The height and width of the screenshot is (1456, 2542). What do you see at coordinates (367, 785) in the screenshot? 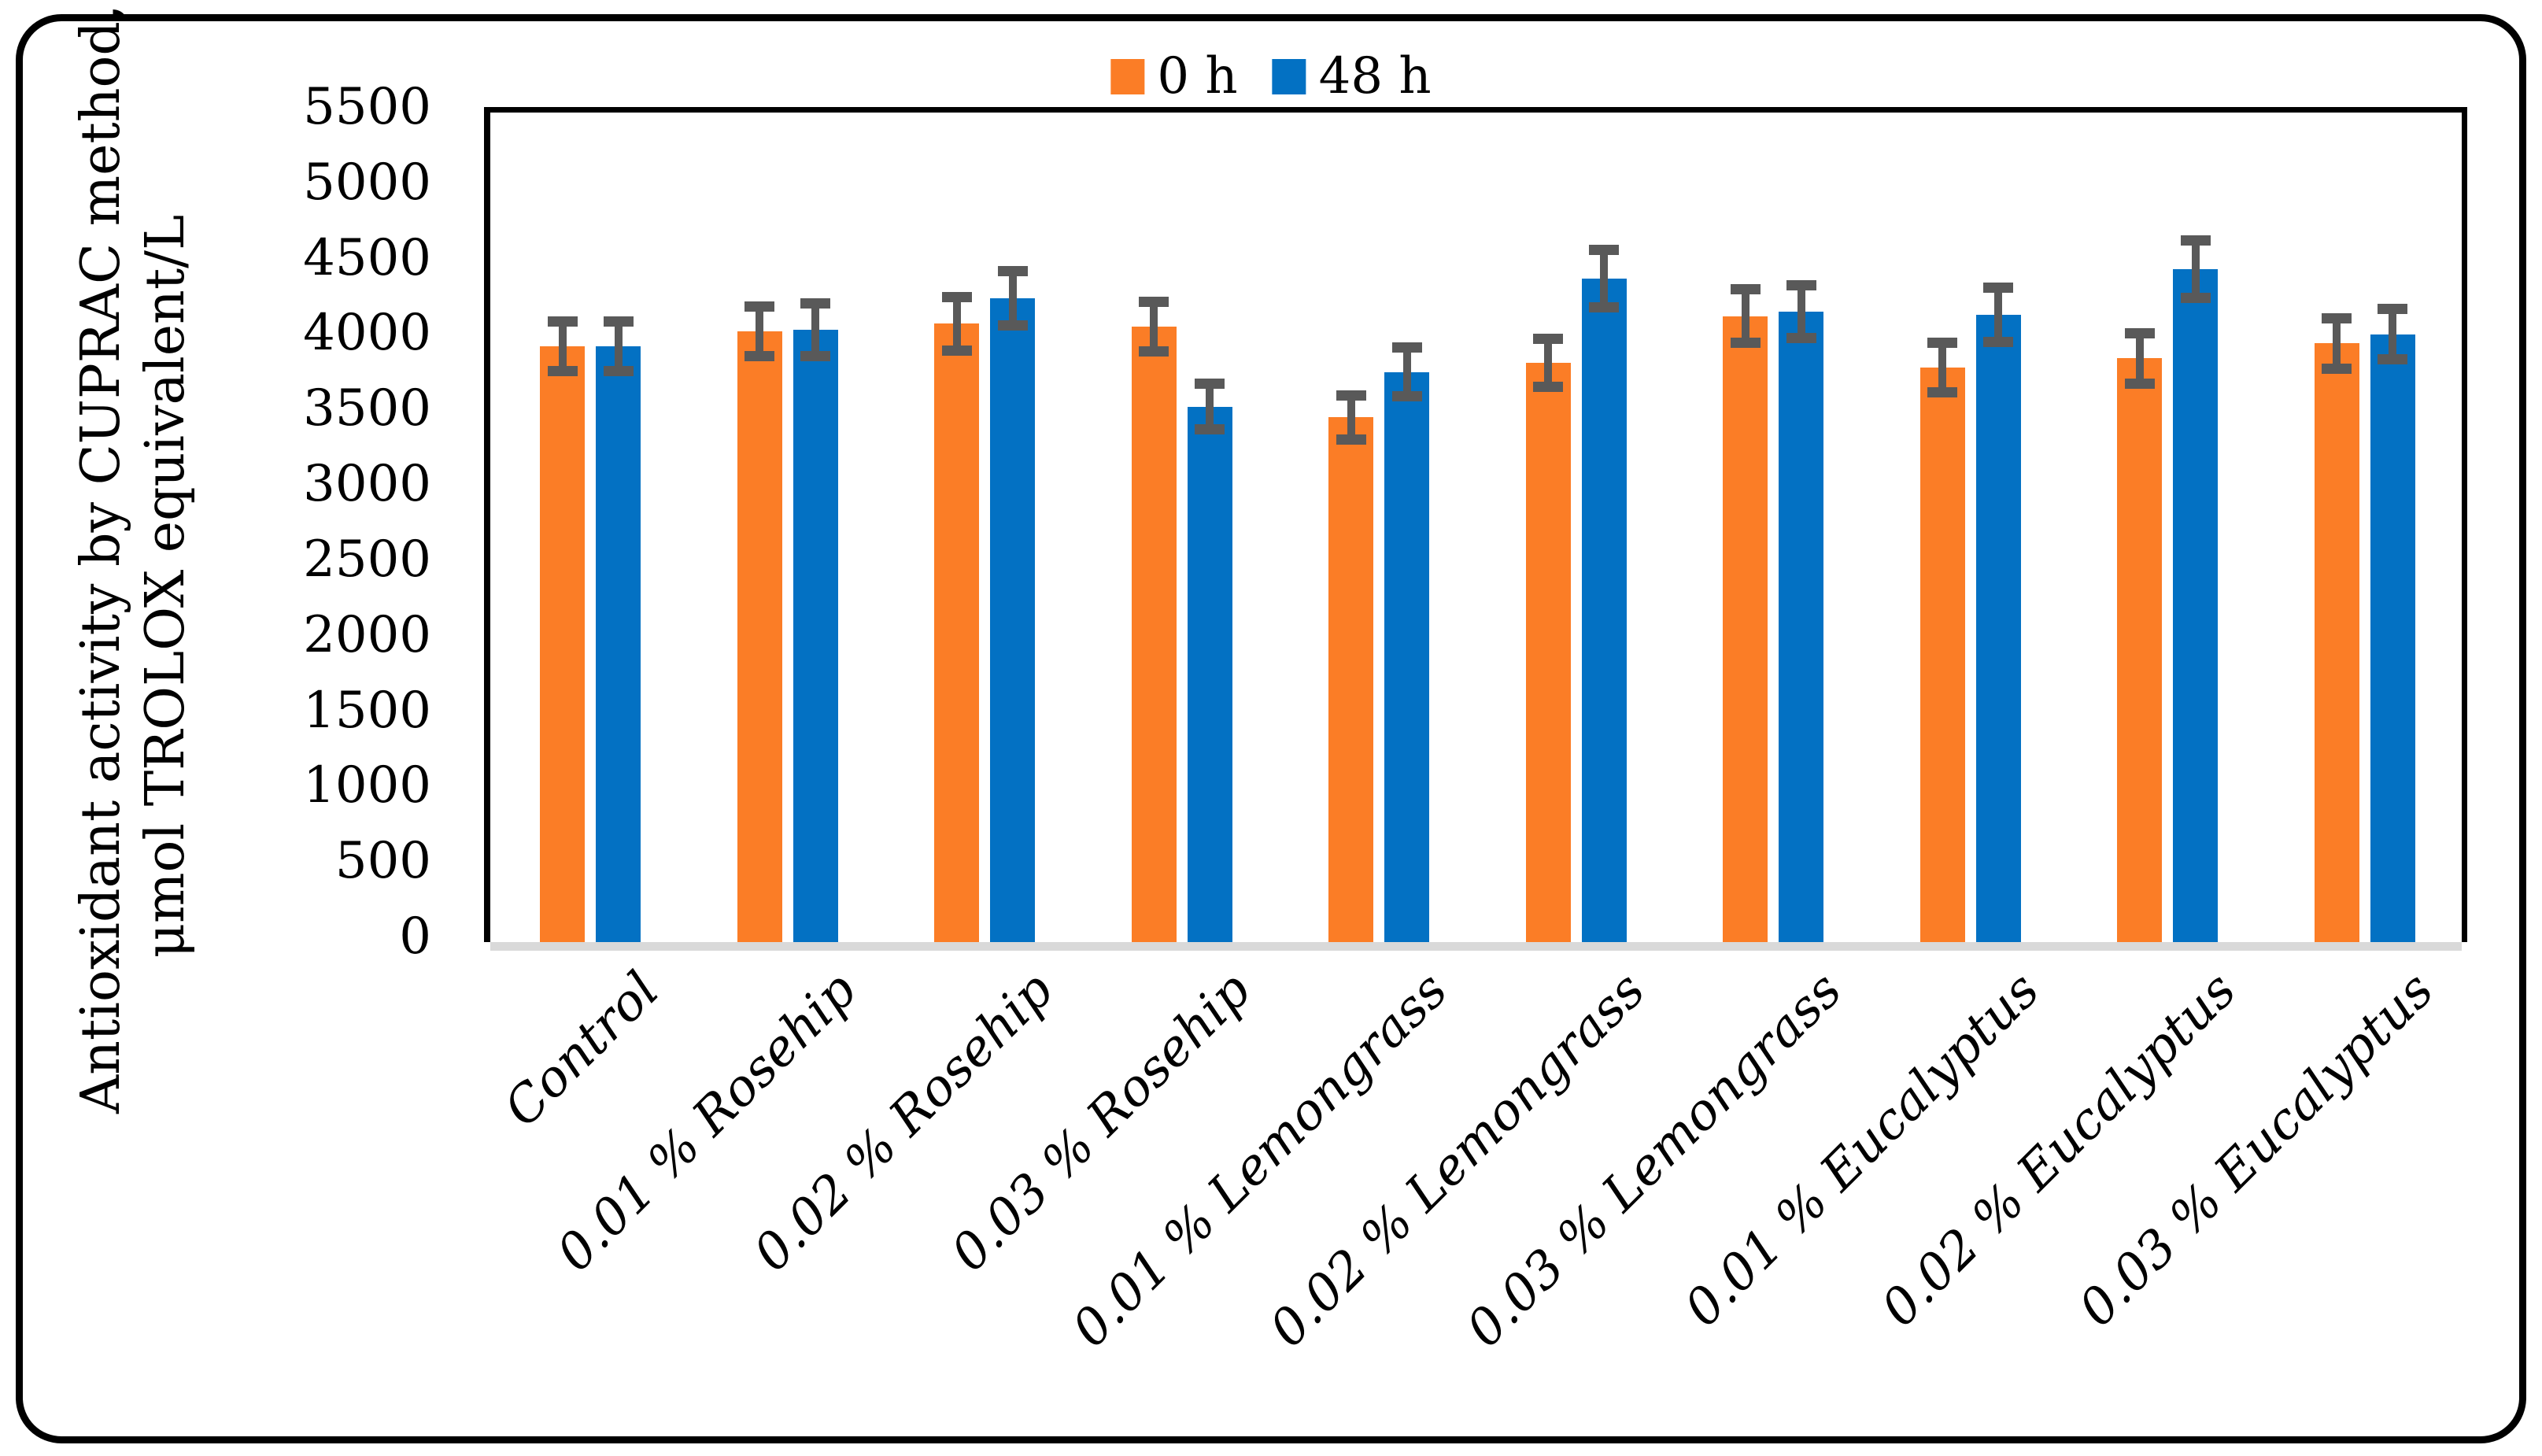
I see `y-tick-label: 1000` at bounding box center [367, 785].